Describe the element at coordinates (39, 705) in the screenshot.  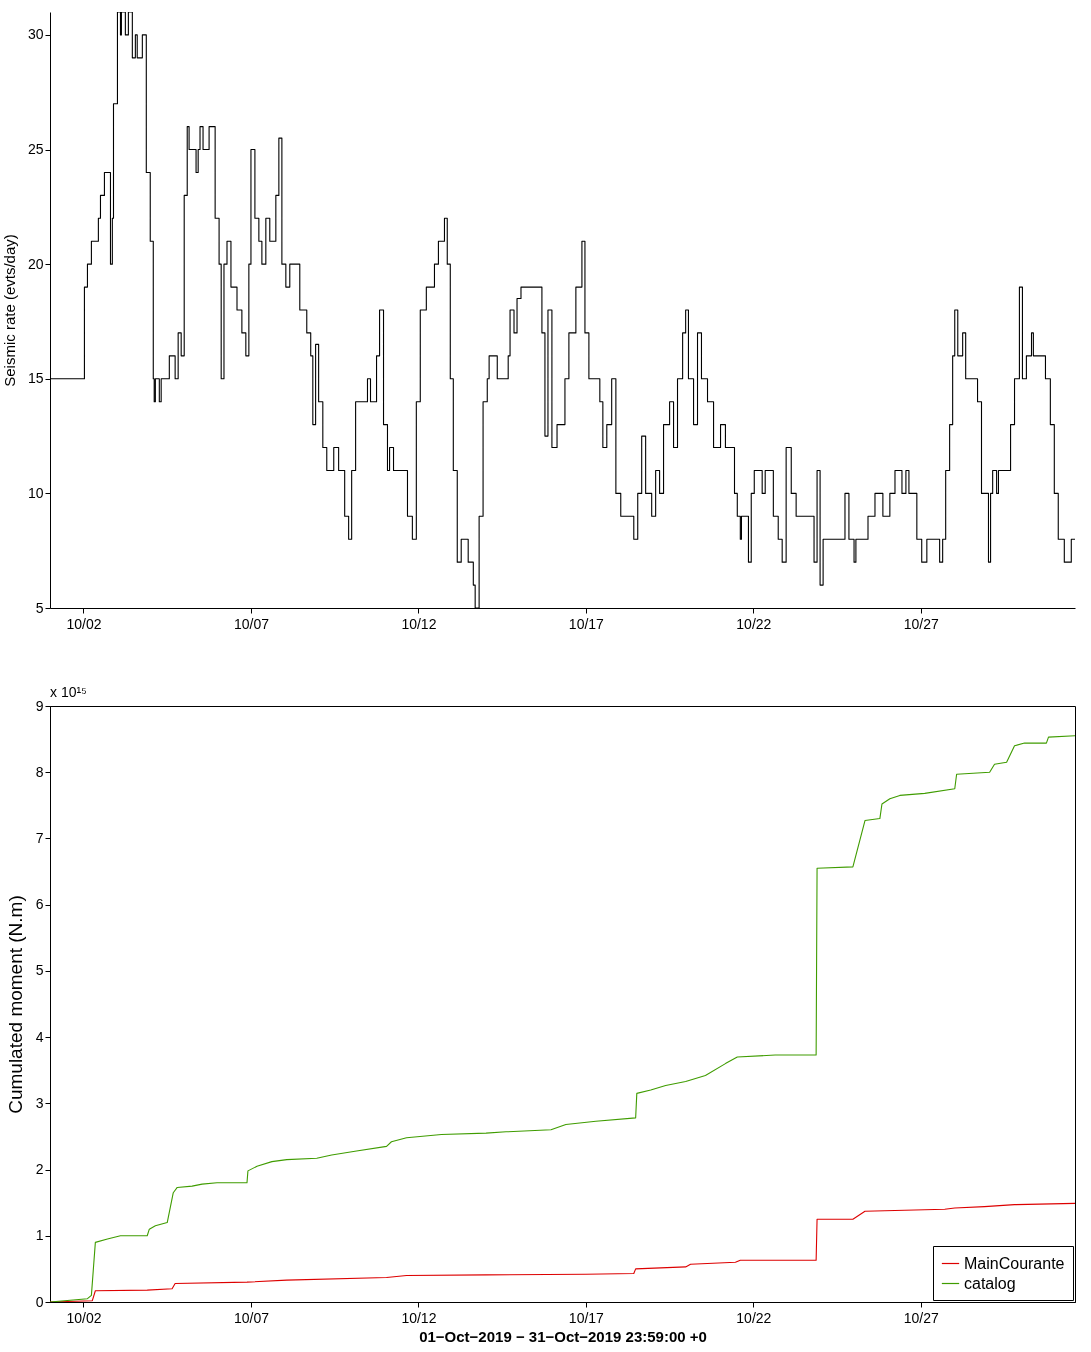
I see `y-tick-label: 9` at that location.